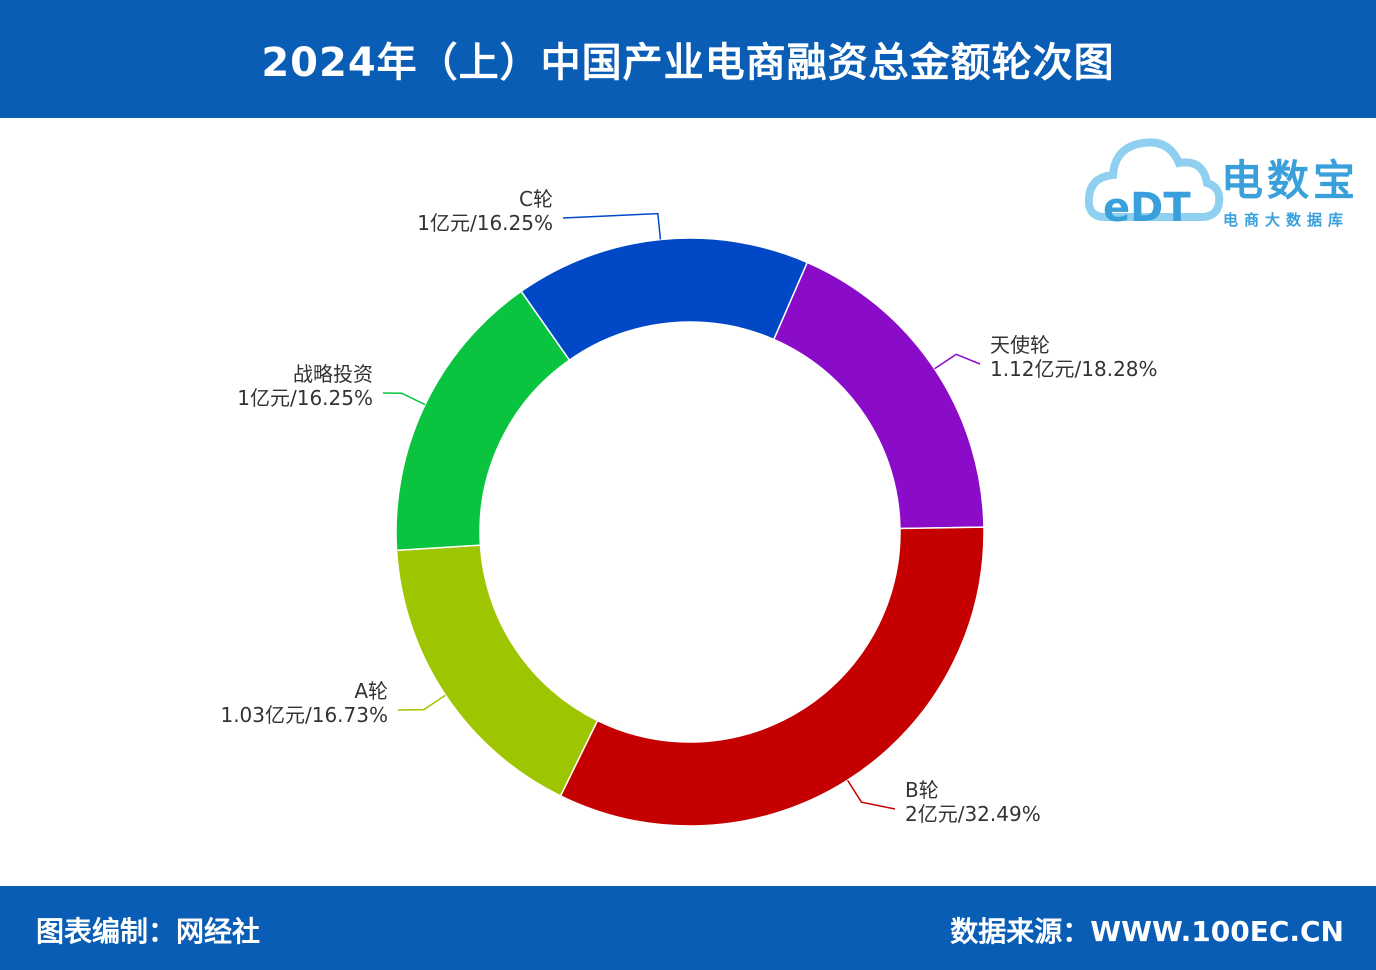 This screenshot has height=970, width=1376. I want to click on slice-label-value-4: 1亿元/16.25%, so click(485, 223).